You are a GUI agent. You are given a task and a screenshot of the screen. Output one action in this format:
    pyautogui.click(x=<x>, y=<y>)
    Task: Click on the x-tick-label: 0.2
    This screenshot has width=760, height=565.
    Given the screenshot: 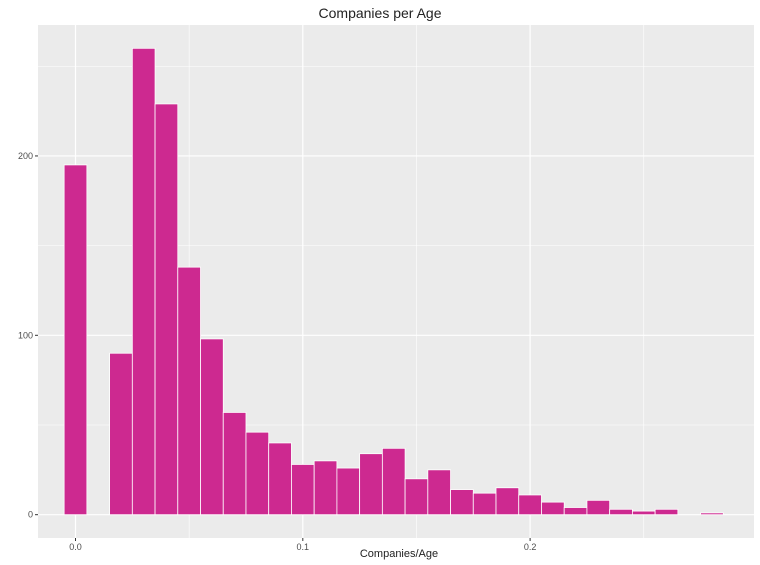 What is the action you would take?
    pyautogui.click(x=530, y=547)
    